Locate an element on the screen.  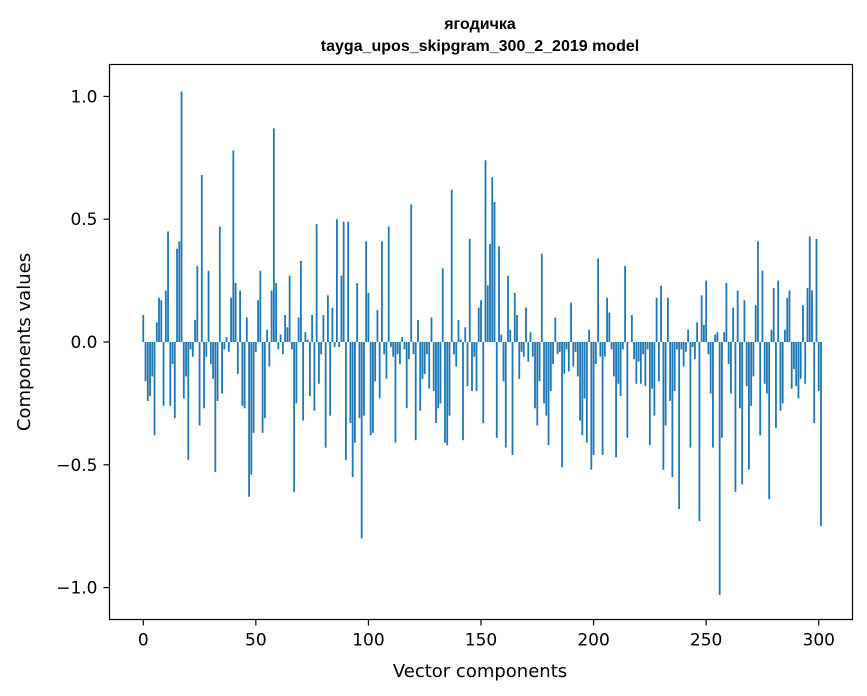
x-tick-label: 300 is located at coordinates (819, 641).